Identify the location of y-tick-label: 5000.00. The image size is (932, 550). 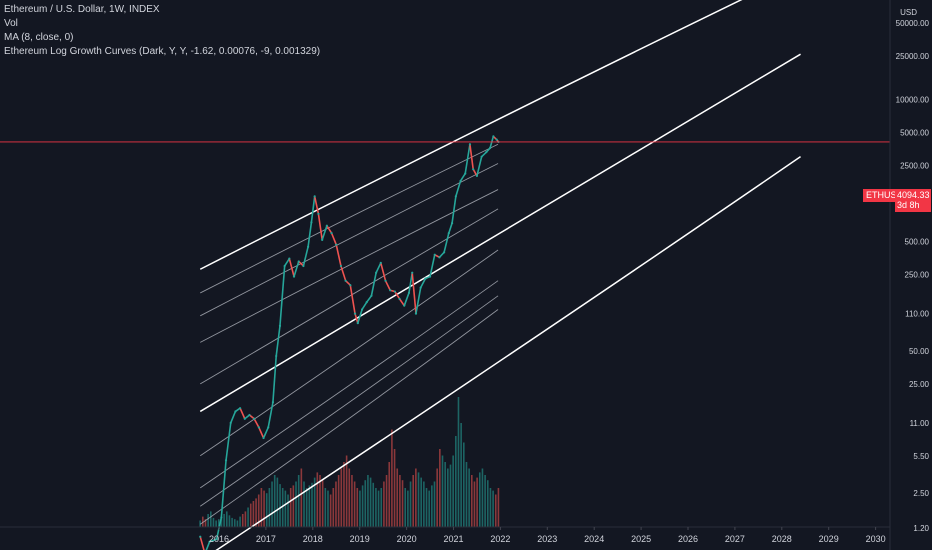
(914, 132).